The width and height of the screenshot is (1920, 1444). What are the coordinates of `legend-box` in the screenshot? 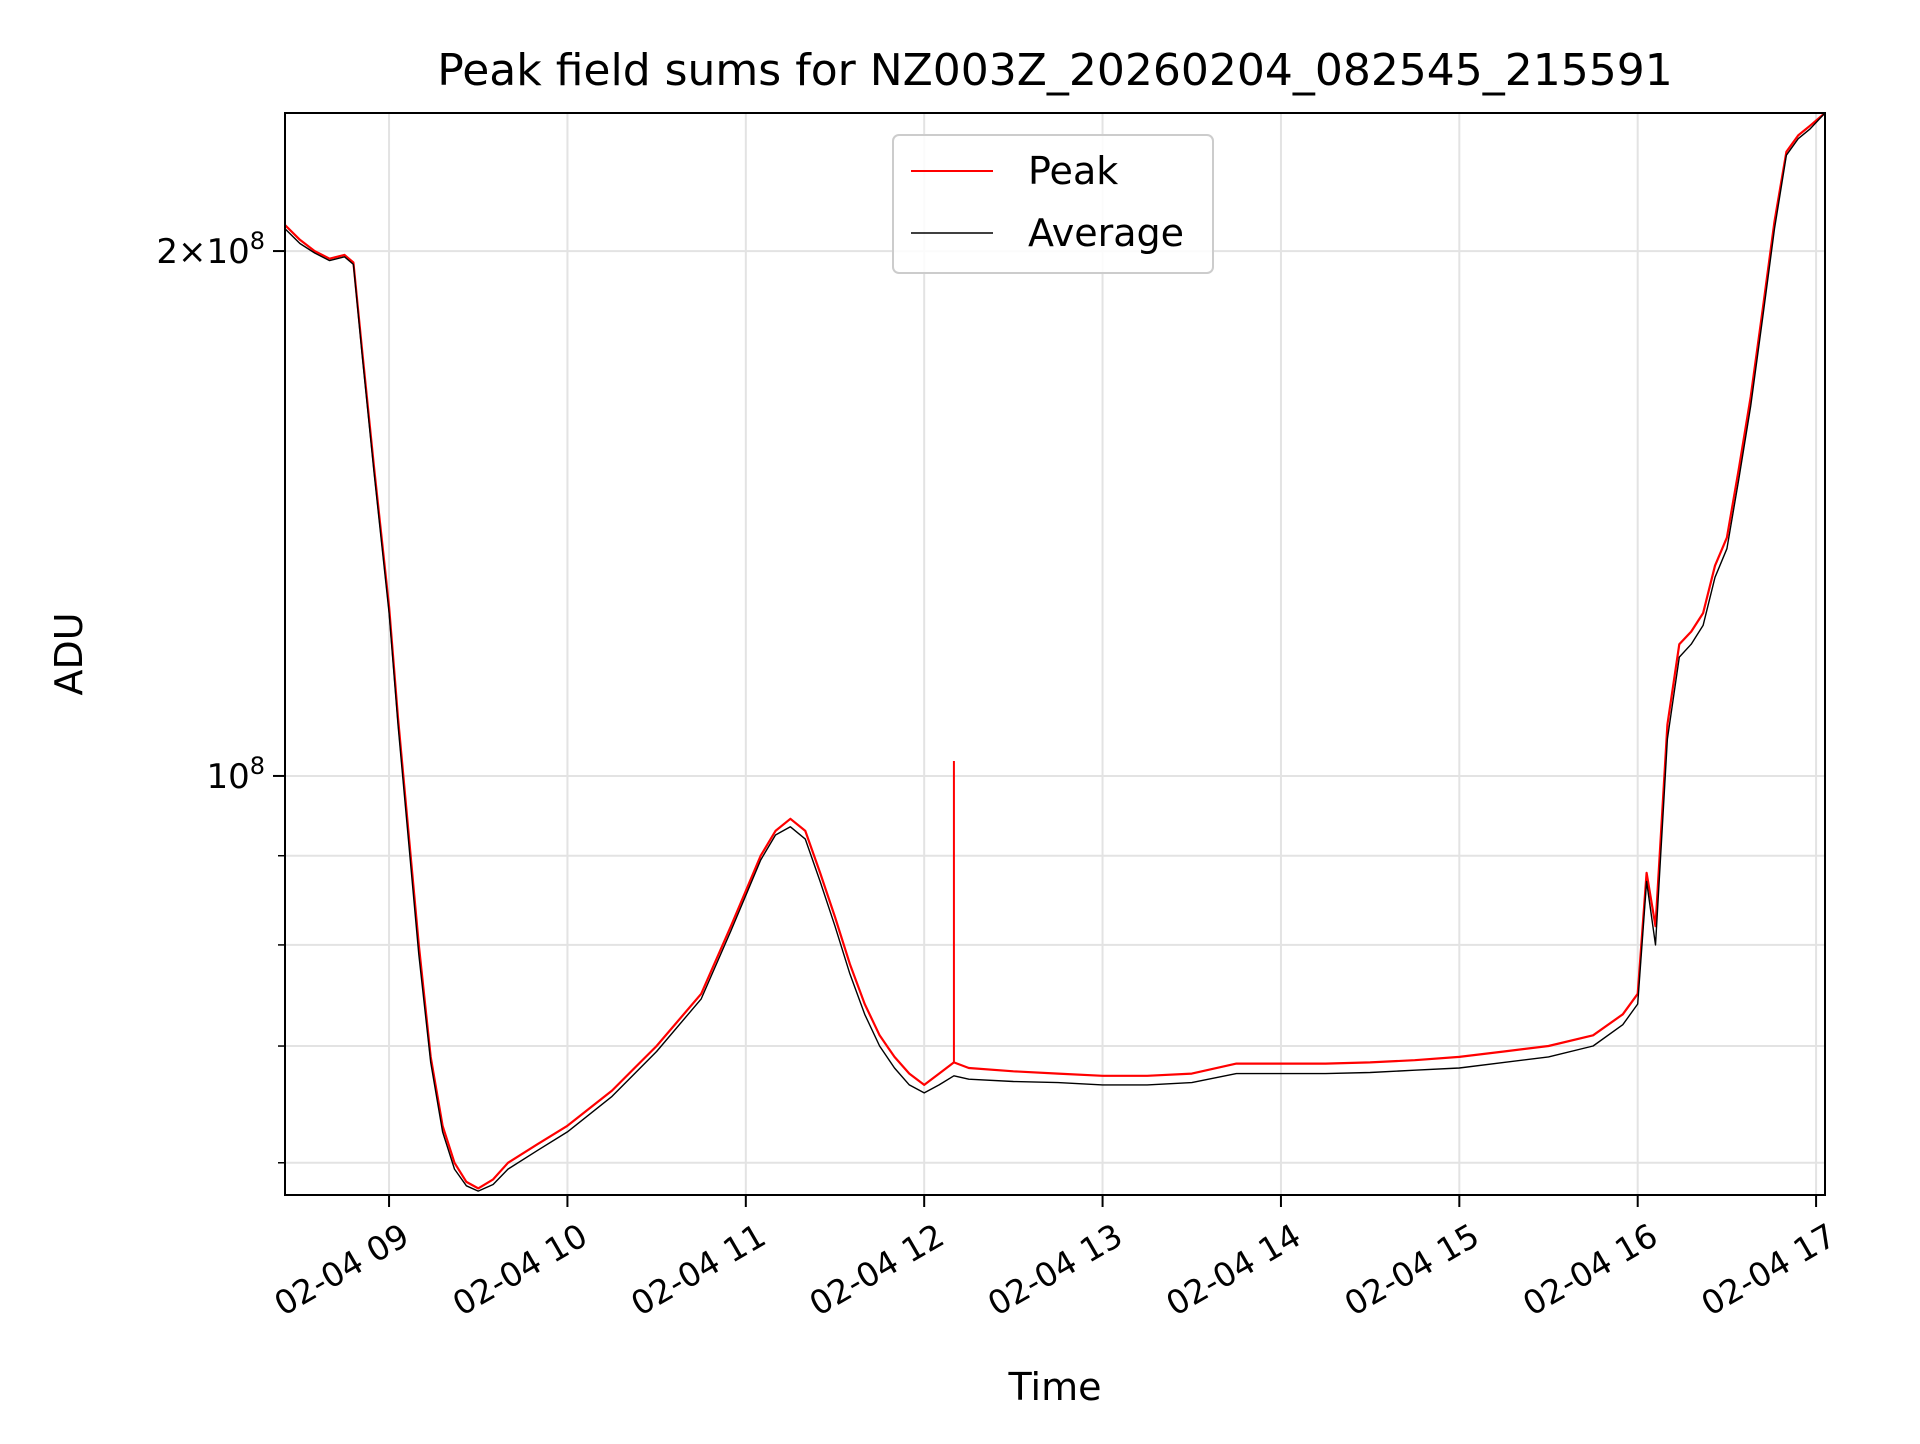 It's located at (1053, 204).